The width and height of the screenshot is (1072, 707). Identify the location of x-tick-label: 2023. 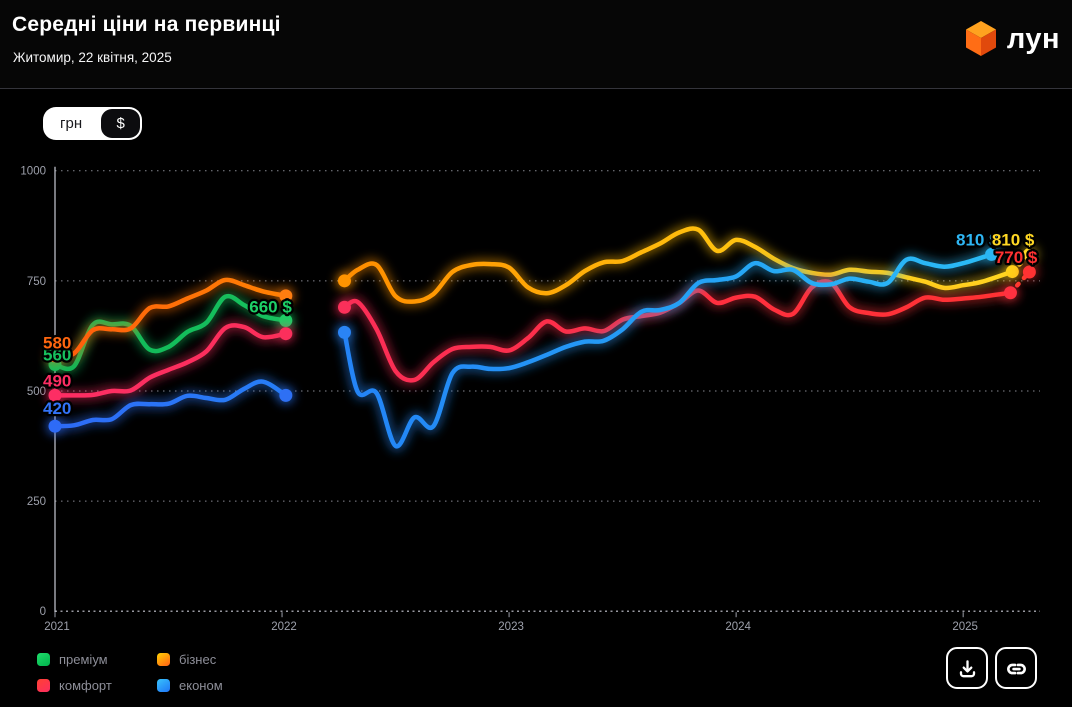
(511, 627).